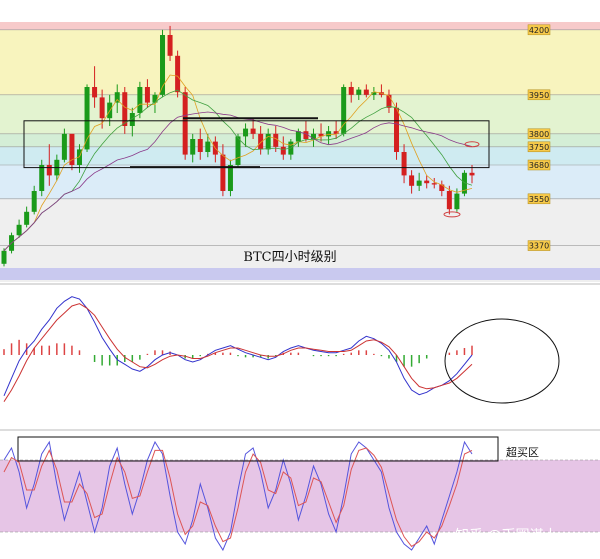 This screenshot has height=559, width=600. I want to click on overbought-zone-label: 超买区, so click(522, 452).